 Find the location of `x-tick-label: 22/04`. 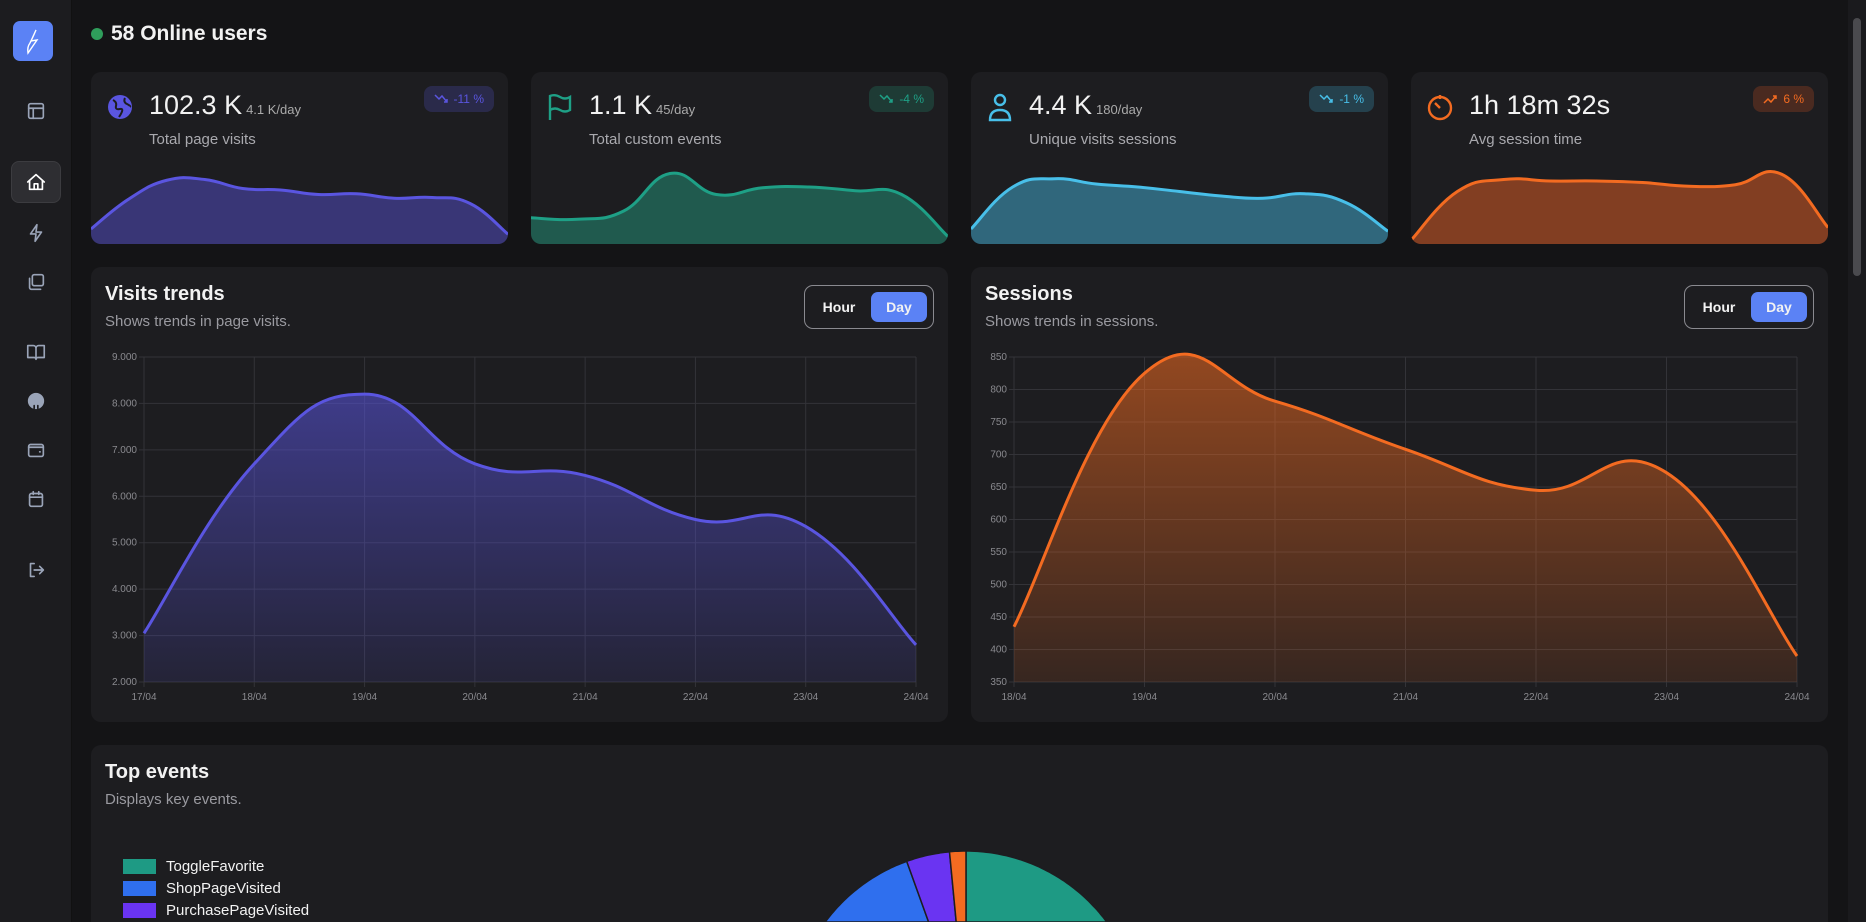

x-tick-label: 22/04 is located at coordinates (1535, 697).